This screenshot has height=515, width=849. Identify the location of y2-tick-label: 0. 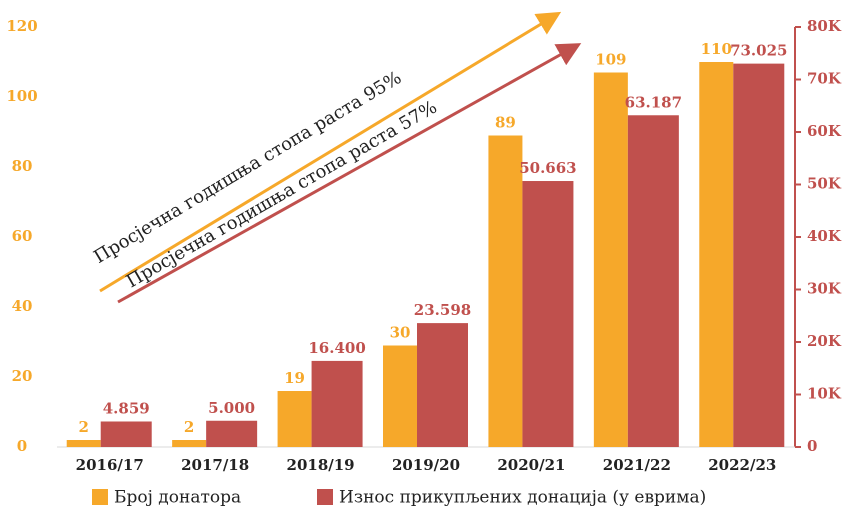
(812, 446).